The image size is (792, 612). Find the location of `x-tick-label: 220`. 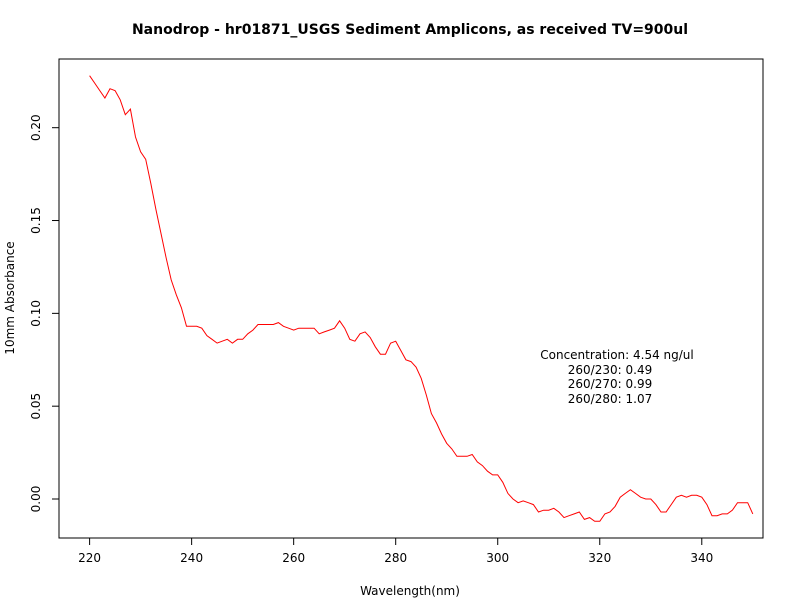

x-tick-label: 220 is located at coordinates (89, 558).